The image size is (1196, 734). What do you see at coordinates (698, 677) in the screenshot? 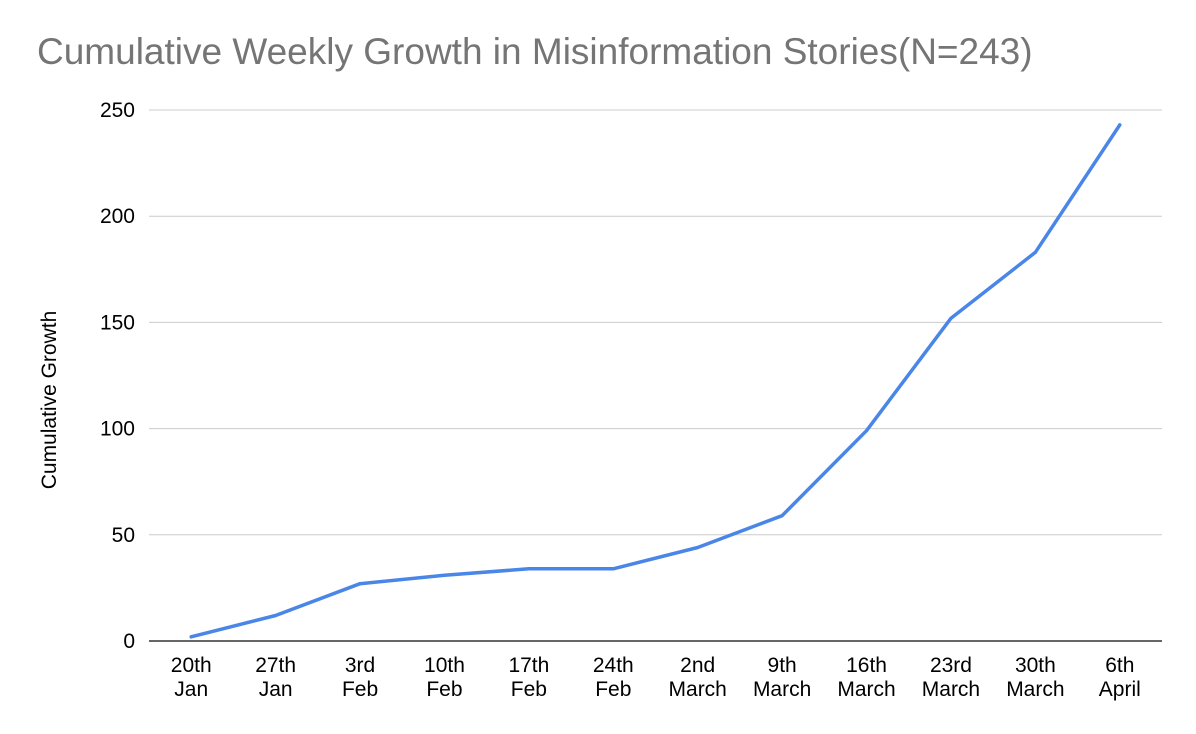
I see `x-tick-label: 2nd March` at bounding box center [698, 677].